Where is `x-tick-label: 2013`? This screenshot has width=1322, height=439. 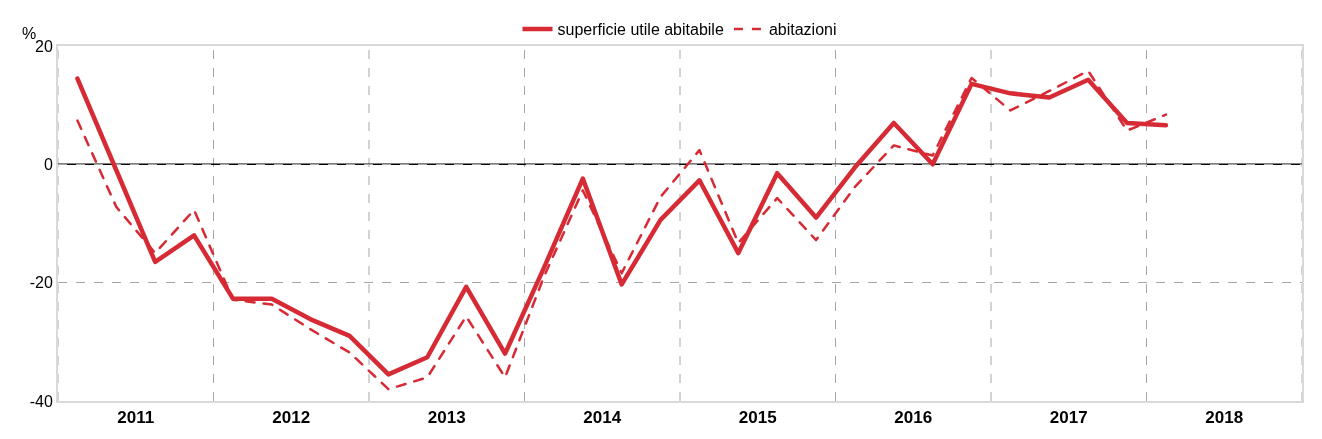
x-tick-label: 2013 is located at coordinates (446, 418).